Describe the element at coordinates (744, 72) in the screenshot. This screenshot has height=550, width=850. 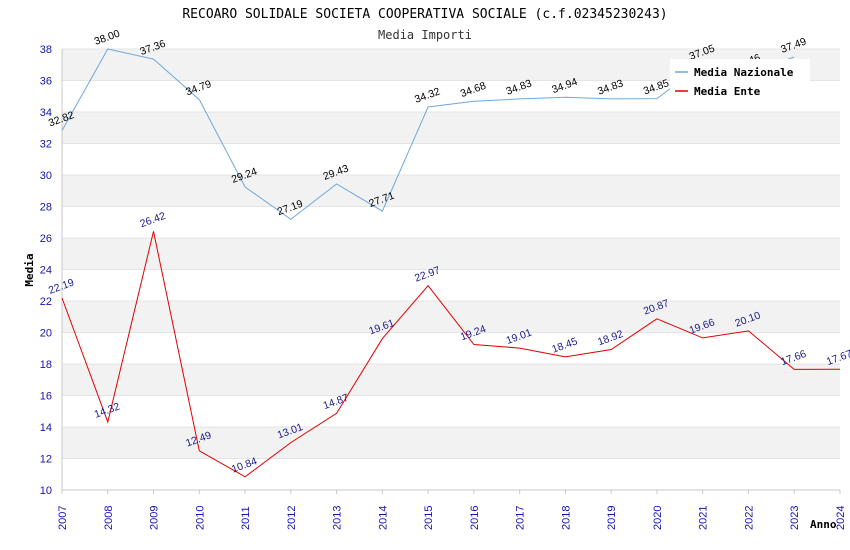
I see `legend-label: Media Nazionale` at that location.